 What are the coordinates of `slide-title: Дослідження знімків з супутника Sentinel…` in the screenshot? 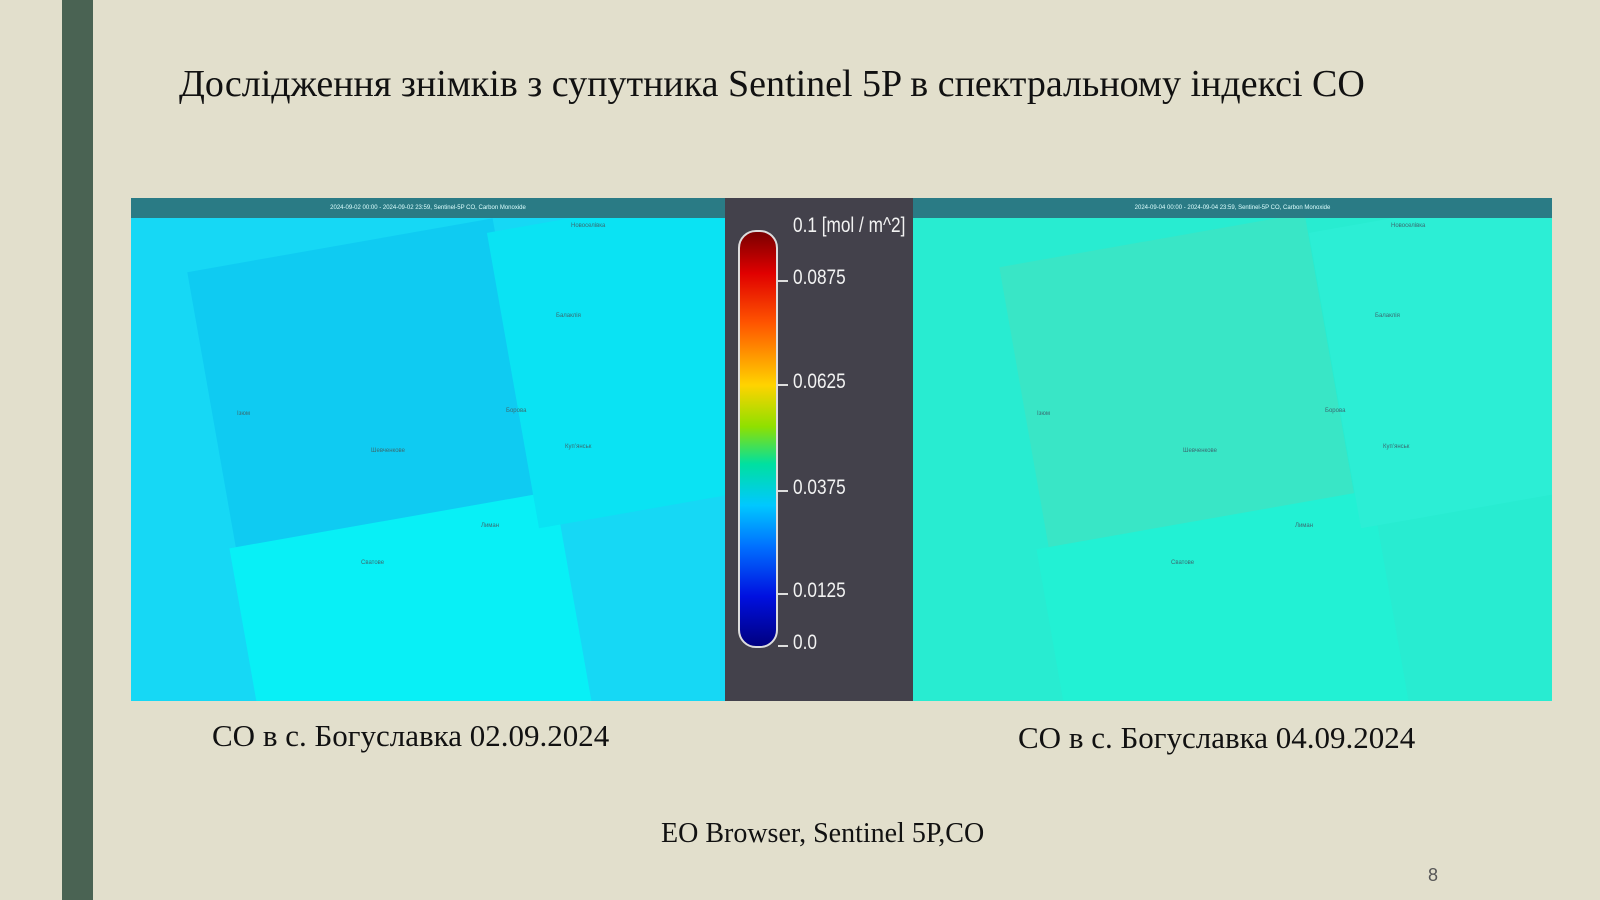 It's located at (772, 84).